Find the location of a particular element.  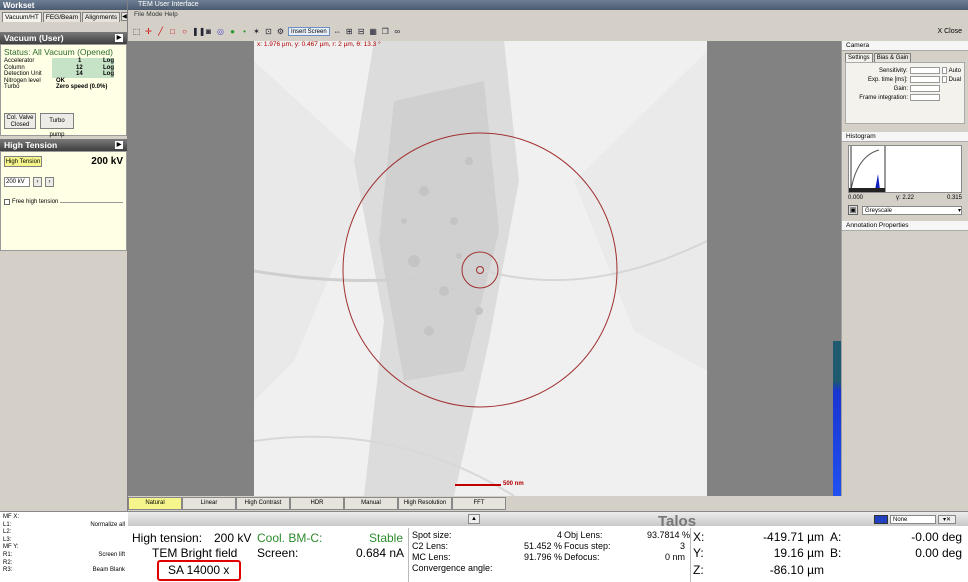

vac-label: Nitrogen level is located at coordinates (22, 80).